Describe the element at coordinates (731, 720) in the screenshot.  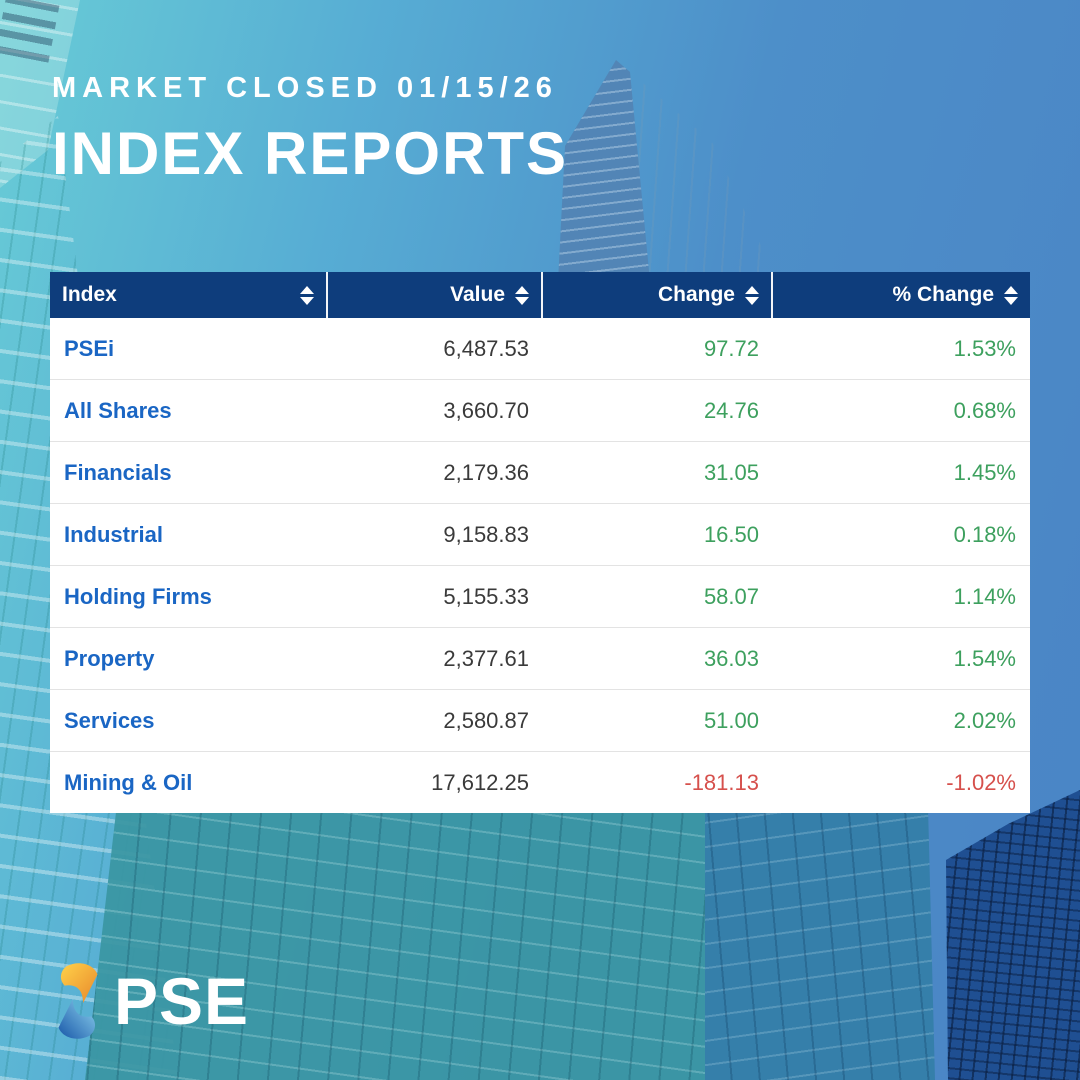
I see `change-cell: 51.00` at that location.